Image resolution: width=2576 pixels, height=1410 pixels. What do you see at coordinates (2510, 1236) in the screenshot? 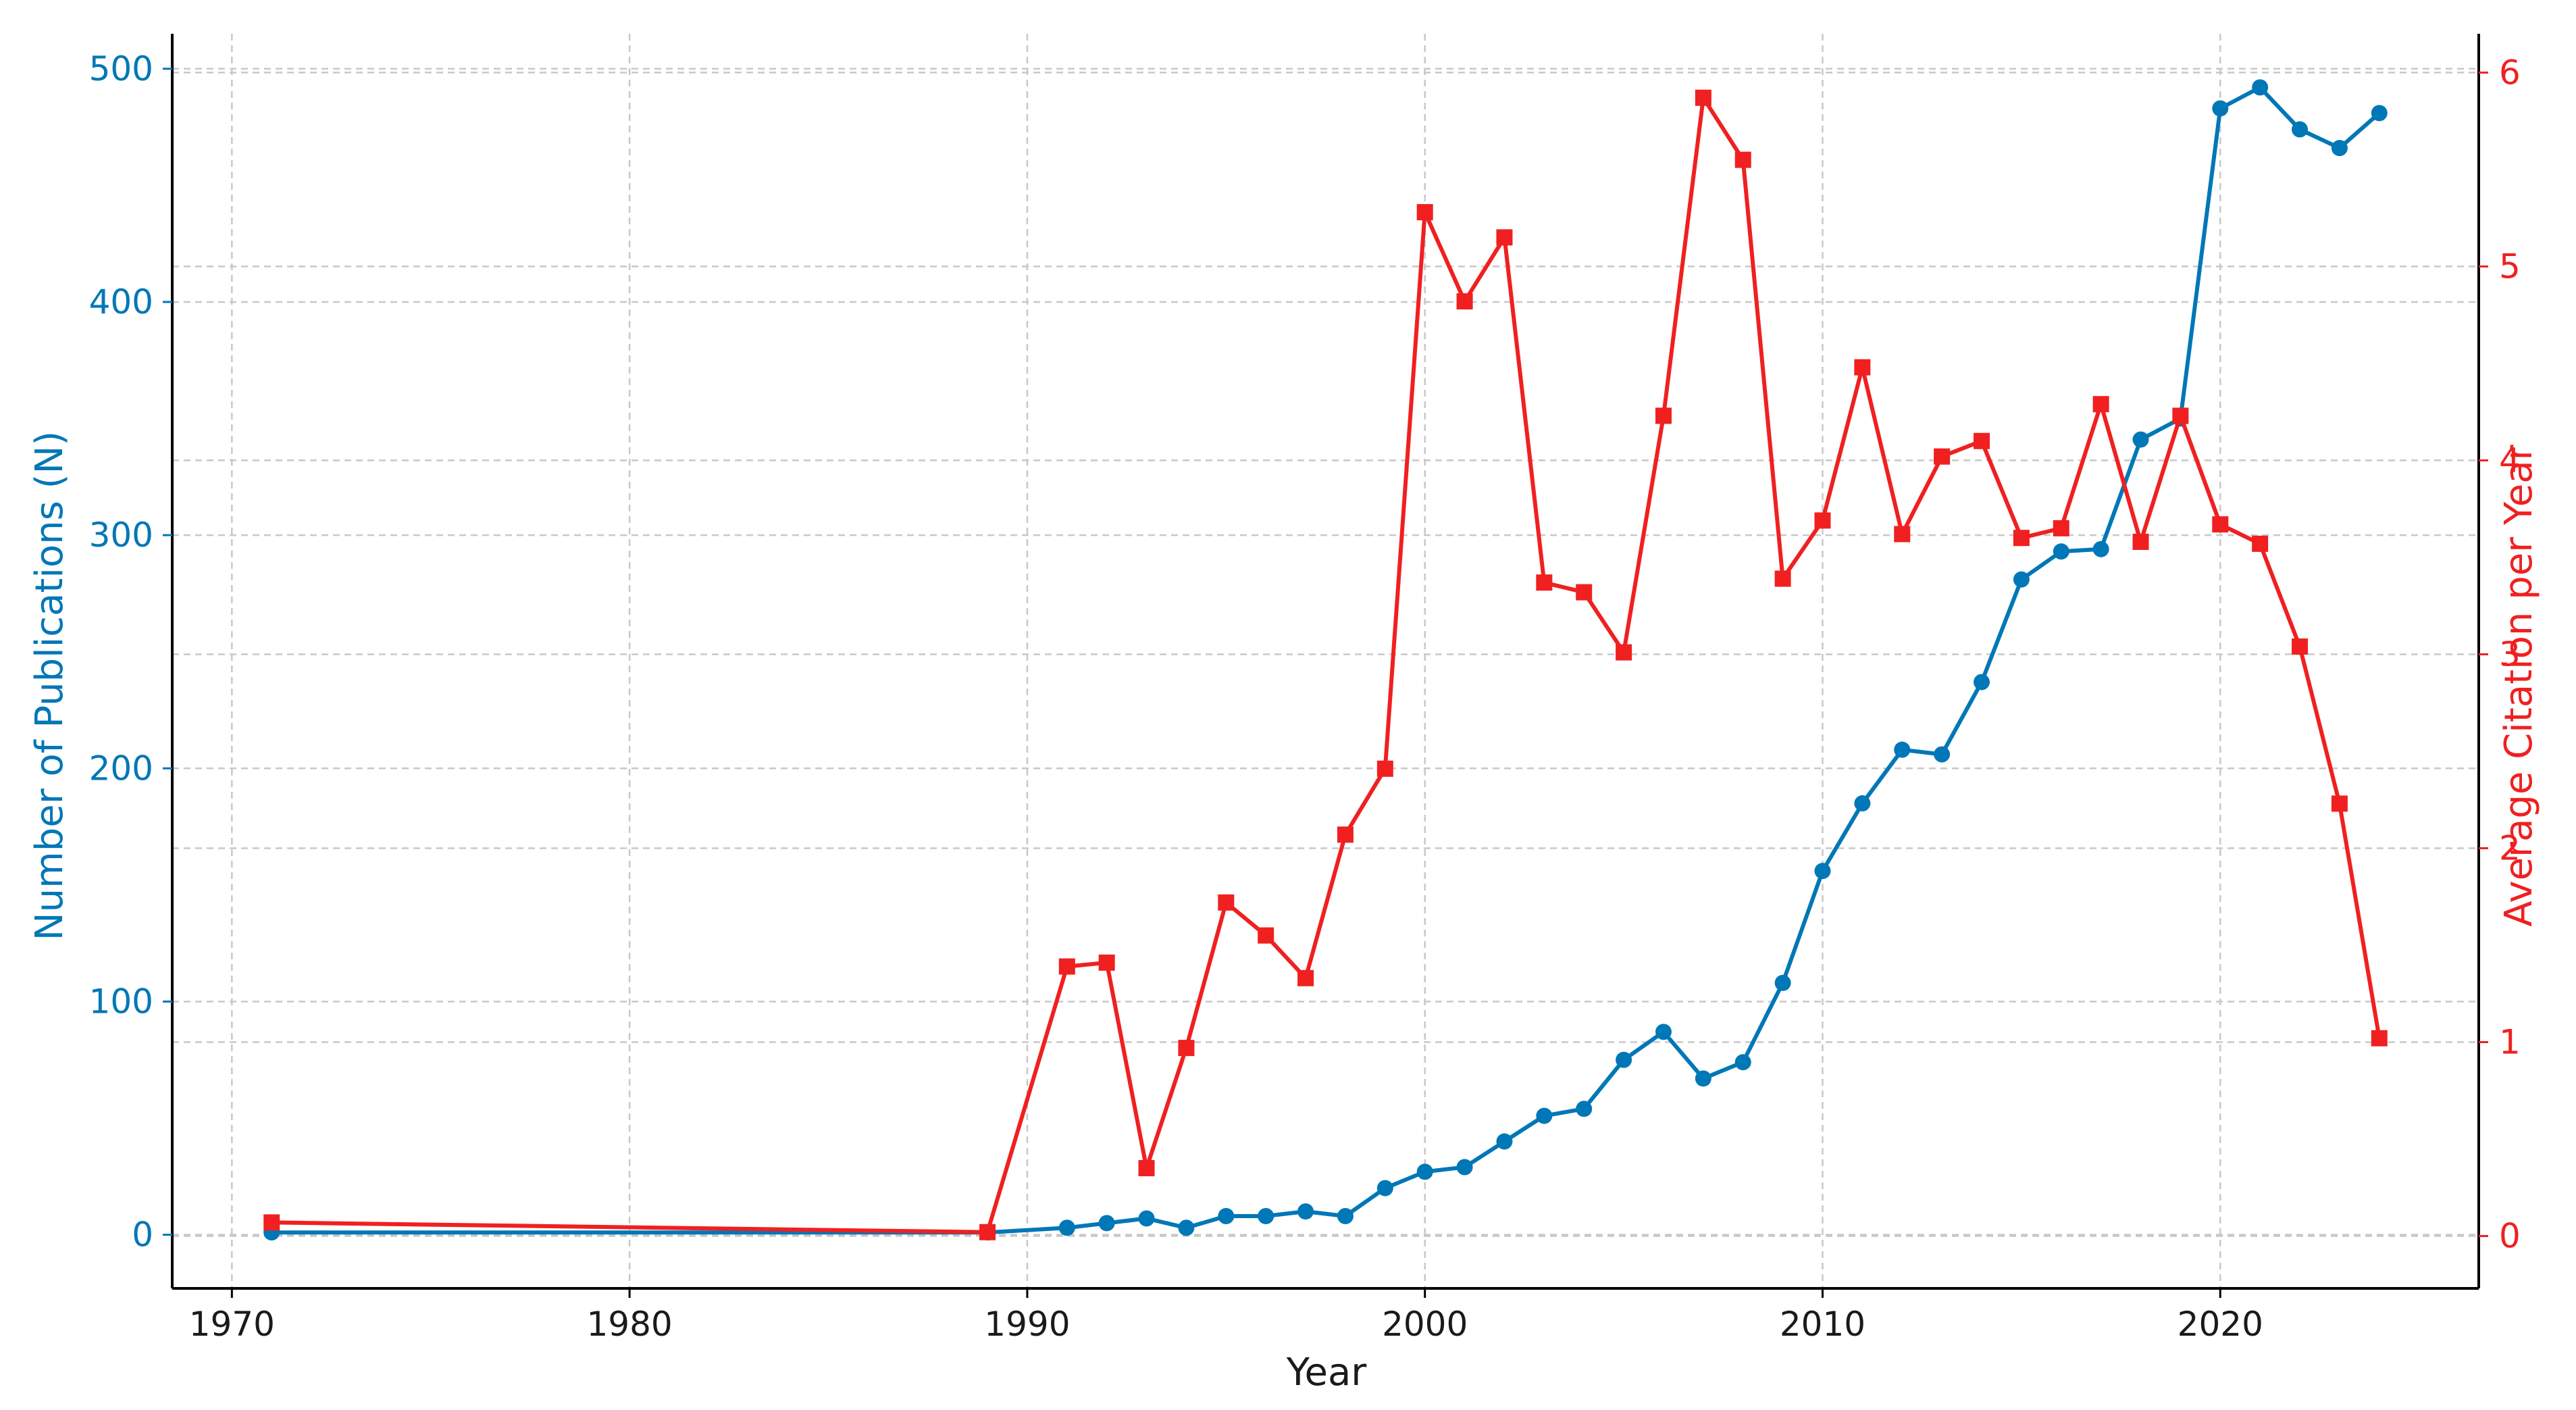
I see `right-y-tick-label: 0` at bounding box center [2510, 1236].